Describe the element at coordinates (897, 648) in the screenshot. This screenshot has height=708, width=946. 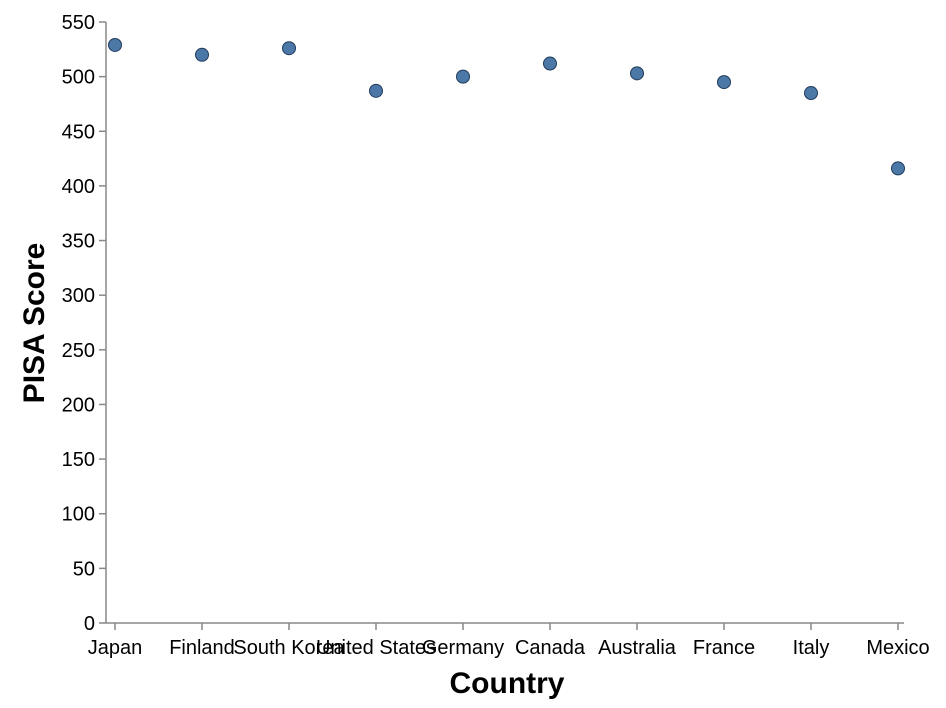
I see `x-tick-label: Mexico` at that location.